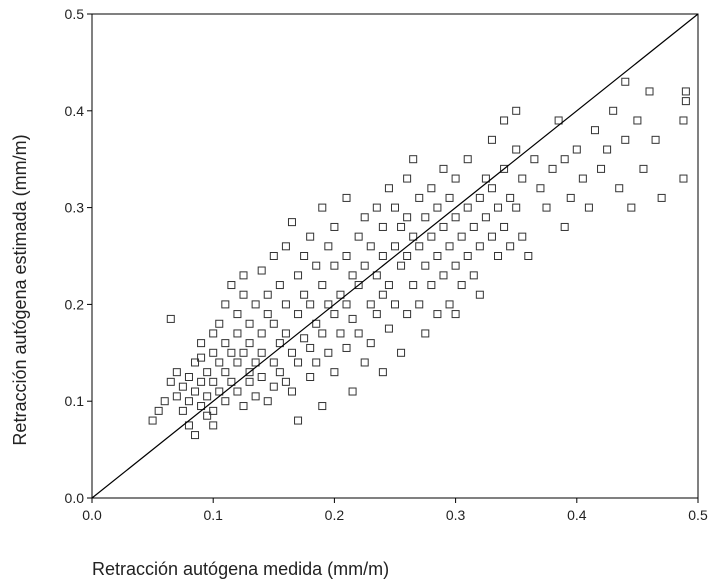 Image resolution: width=713 pixels, height=583 pixels. Describe the element at coordinates (213, 515) in the screenshot. I see `x-tick-label: 0.1` at that location.